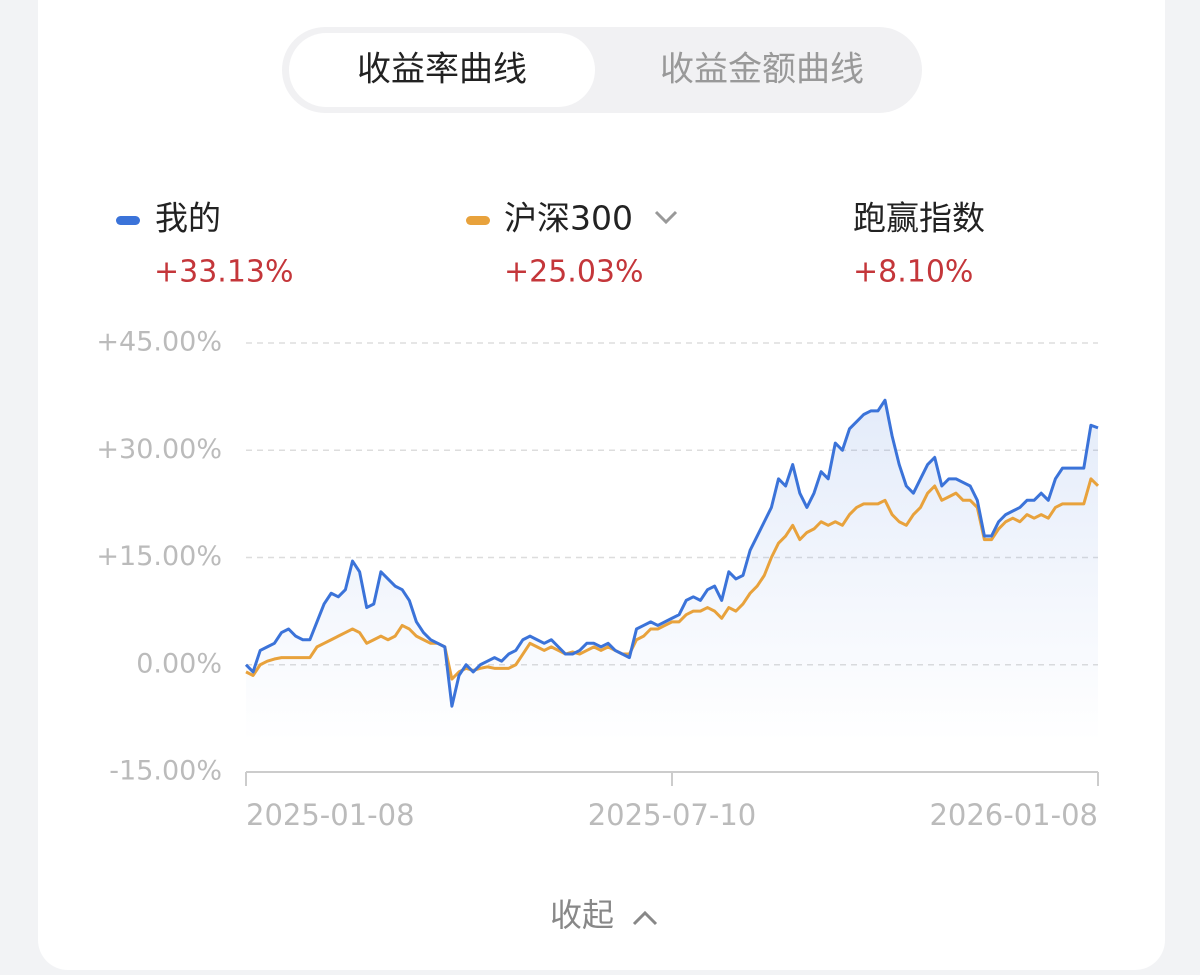 Image resolution: width=1200 pixels, height=975 pixels. Describe the element at coordinates (159, 556) in the screenshot. I see `y-tick-label: +15.00%` at that location.